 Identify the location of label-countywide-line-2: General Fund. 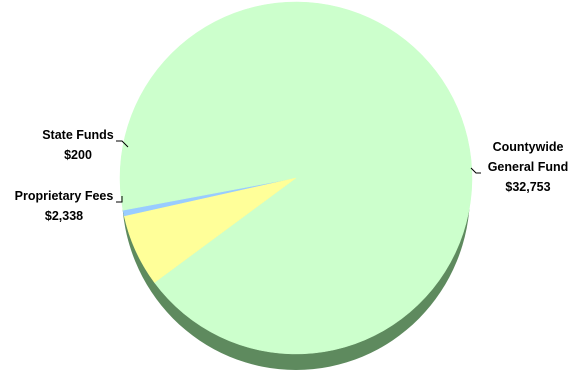
(528, 167).